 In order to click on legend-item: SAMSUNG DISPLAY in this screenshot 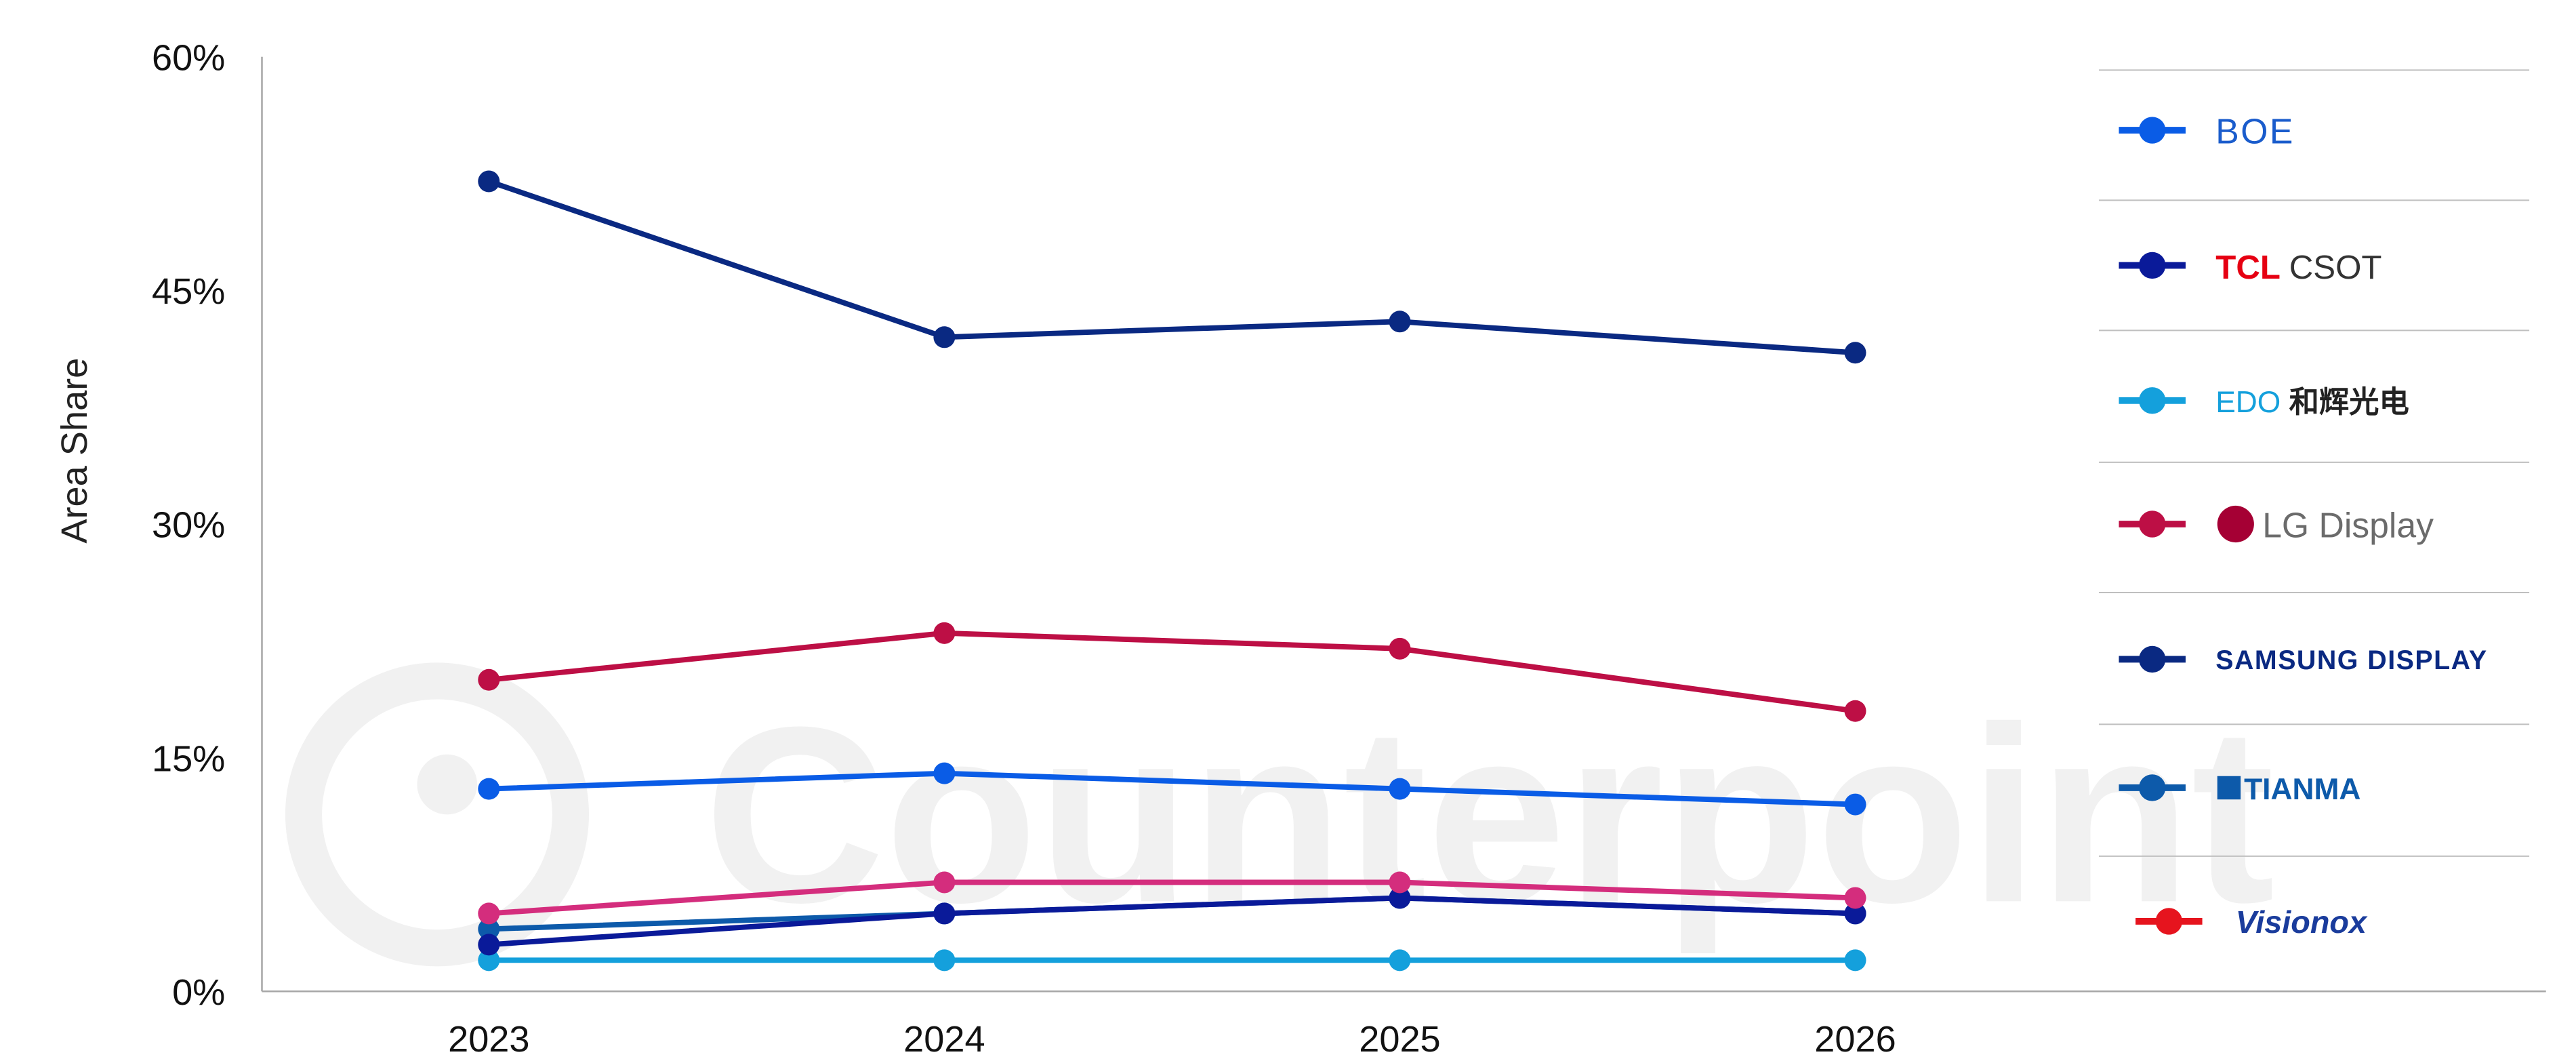, I will do `click(2303, 660)`.